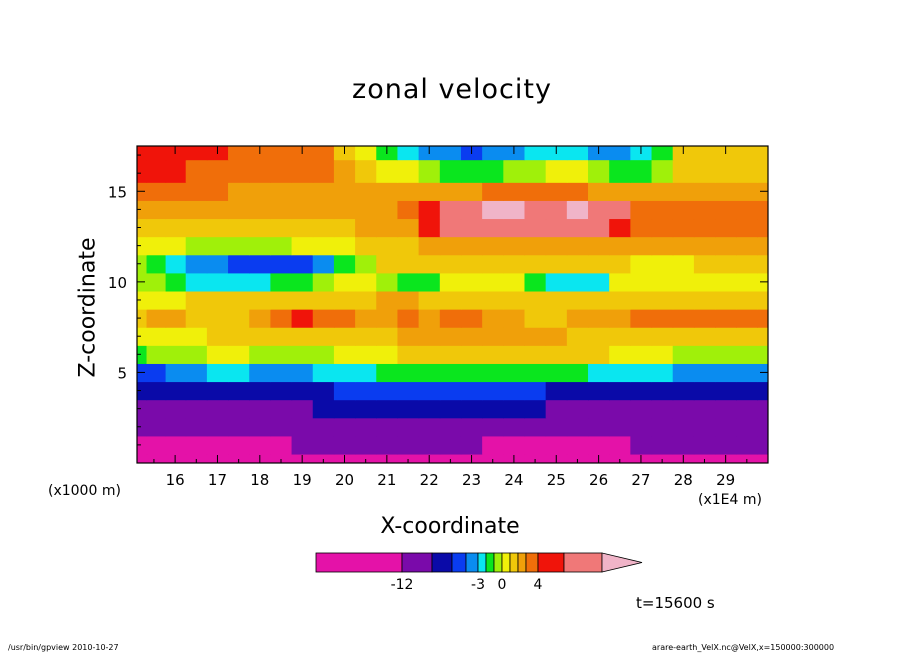  Describe the element at coordinates (402, 585) in the screenshot. I see `colorbar-tick-label: -12` at that location.